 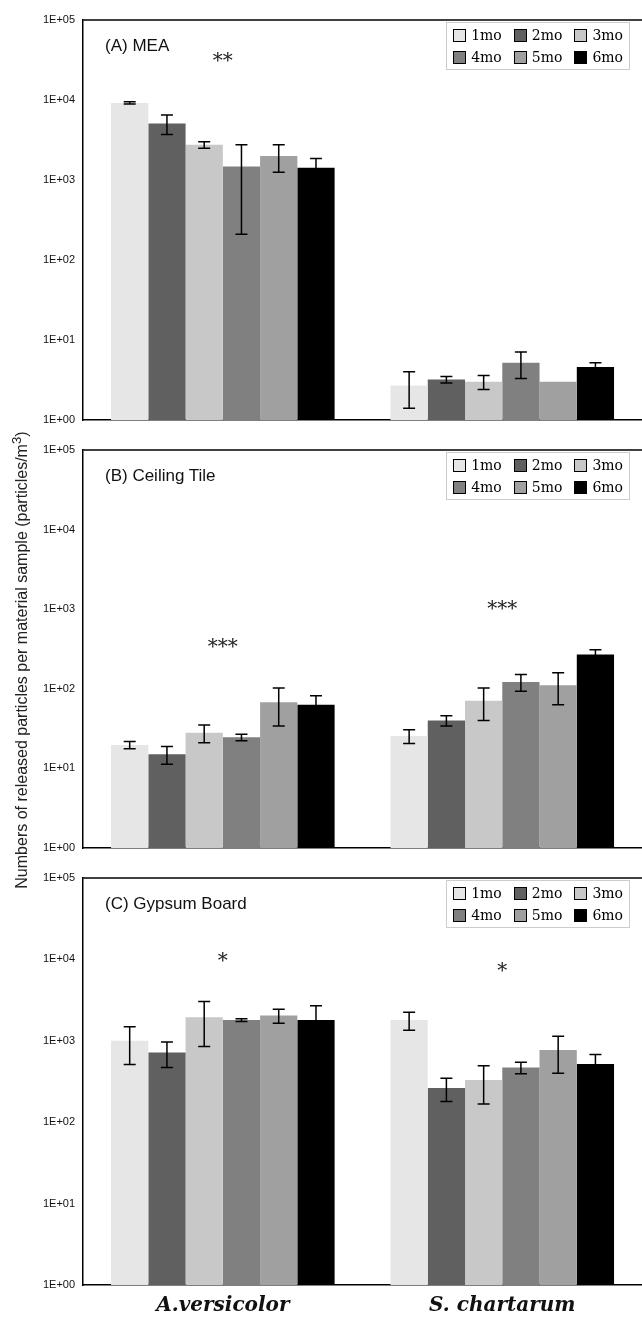 I want to click on x-tick-label: A.versicolor, so click(x=222, y=1304).